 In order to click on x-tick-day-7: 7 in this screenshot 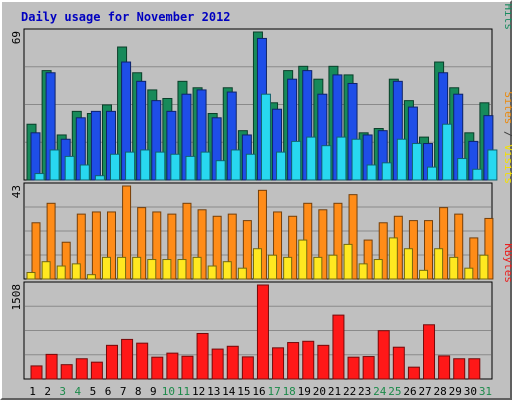, I will do `click(123, 391)`.